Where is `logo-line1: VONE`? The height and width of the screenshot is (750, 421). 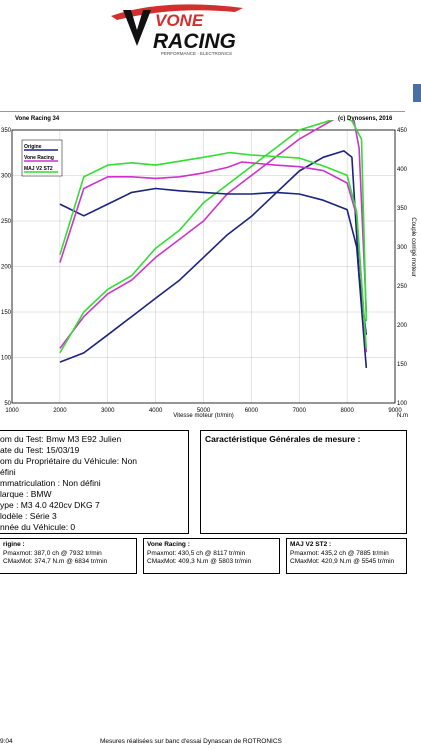 logo-line1: VONE is located at coordinates (179, 20).